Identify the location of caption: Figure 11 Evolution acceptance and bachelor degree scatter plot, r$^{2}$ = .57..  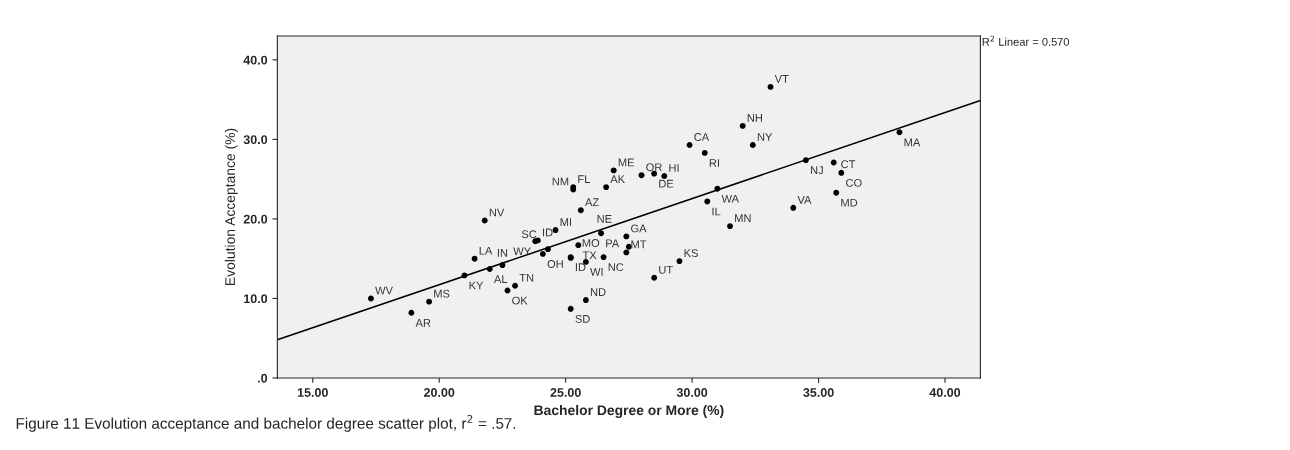
(266, 423).